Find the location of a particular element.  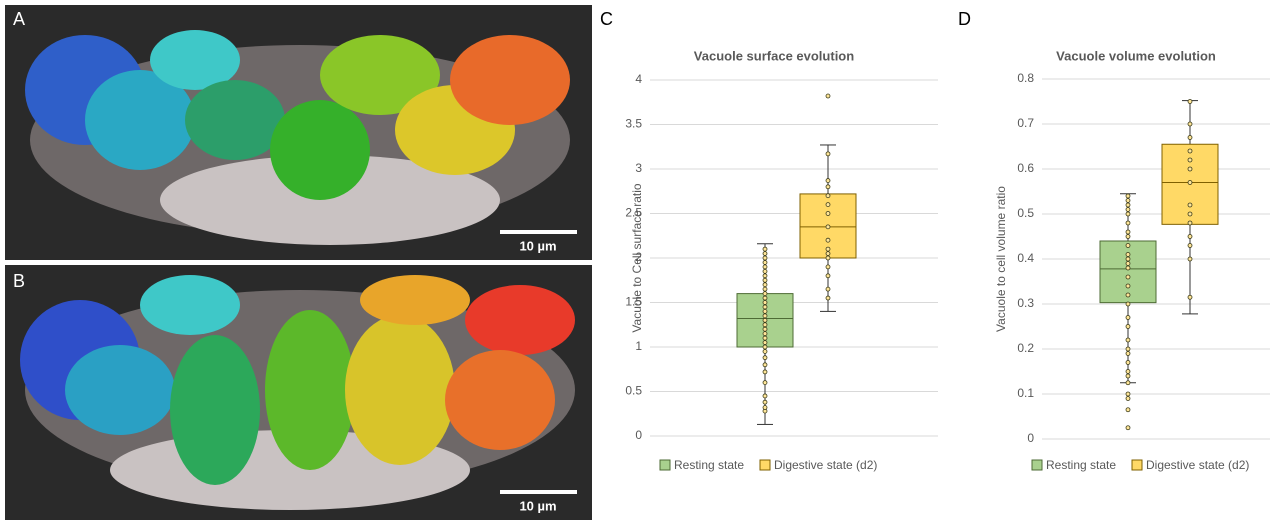

panel-label: B is located at coordinates (19, 281).